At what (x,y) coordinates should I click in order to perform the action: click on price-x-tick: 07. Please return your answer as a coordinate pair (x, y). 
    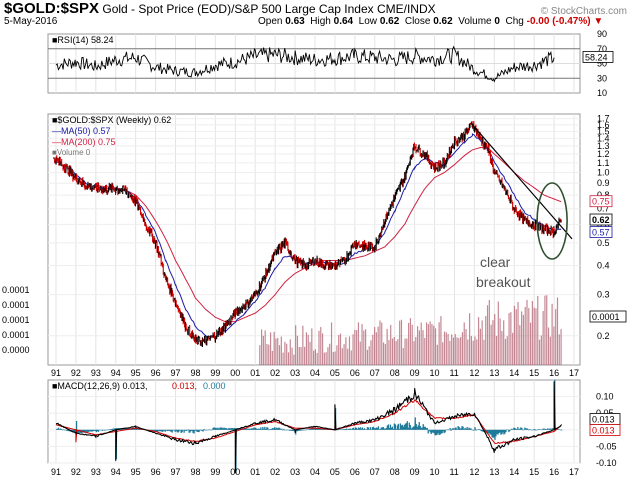
    Looking at the image, I should click on (375, 373).